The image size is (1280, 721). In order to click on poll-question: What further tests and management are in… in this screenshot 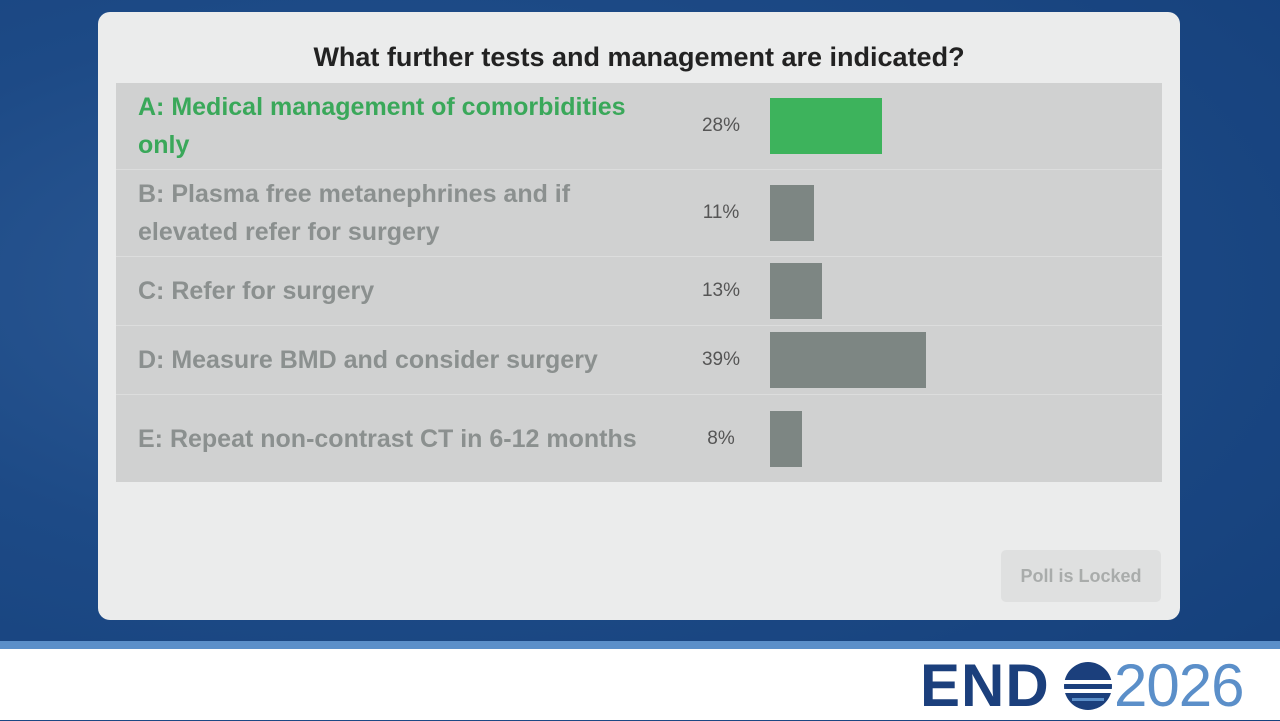, I will do `click(639, 57)`.